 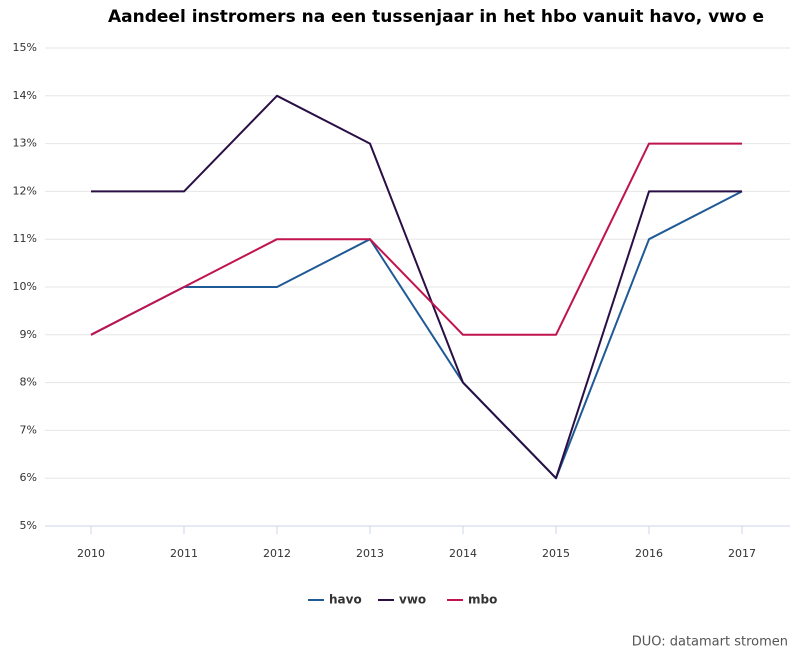 What do you see at coordinates (28, 334) in the screenshot?
I see `y-tick-label: 9%` at bounding box center [28, 334].